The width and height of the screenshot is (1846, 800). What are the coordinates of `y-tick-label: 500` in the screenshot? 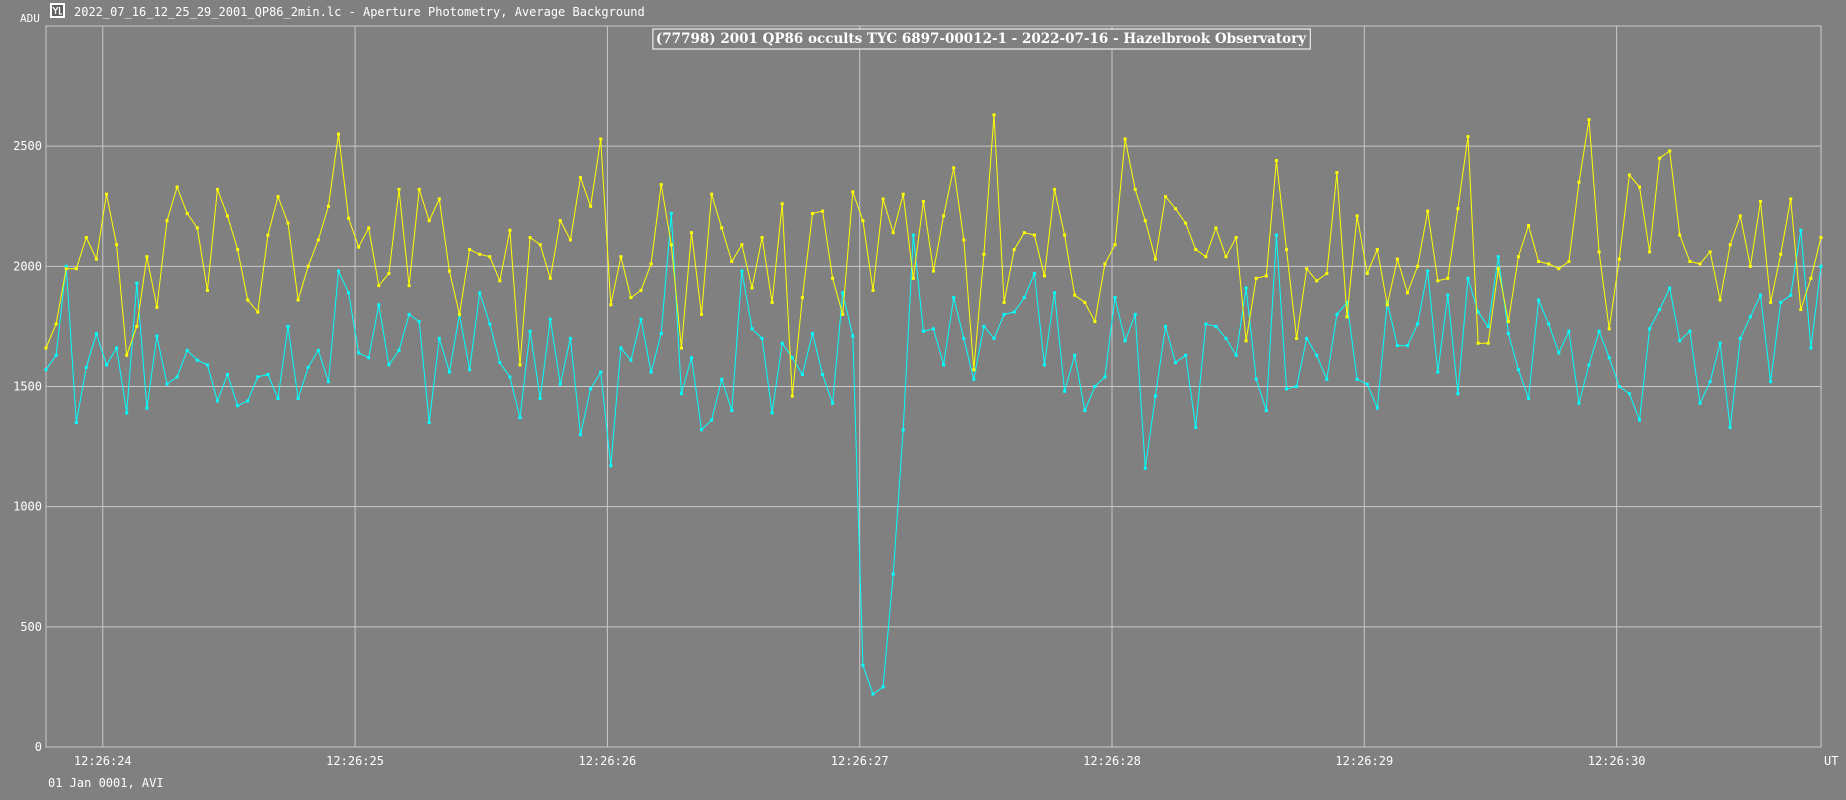 It's located at (31, 627).